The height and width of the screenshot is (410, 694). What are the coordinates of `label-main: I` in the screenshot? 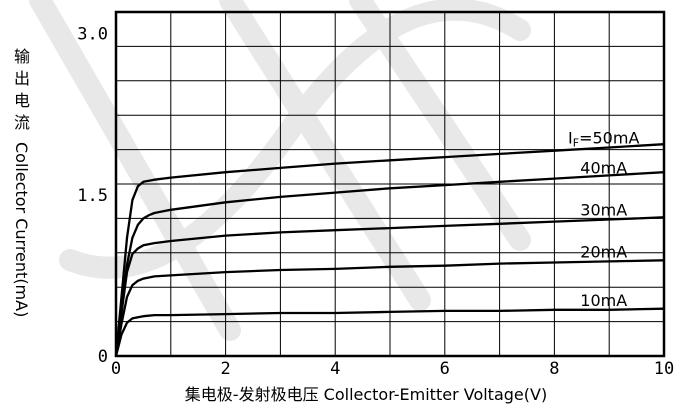 It's located at (570, 137).